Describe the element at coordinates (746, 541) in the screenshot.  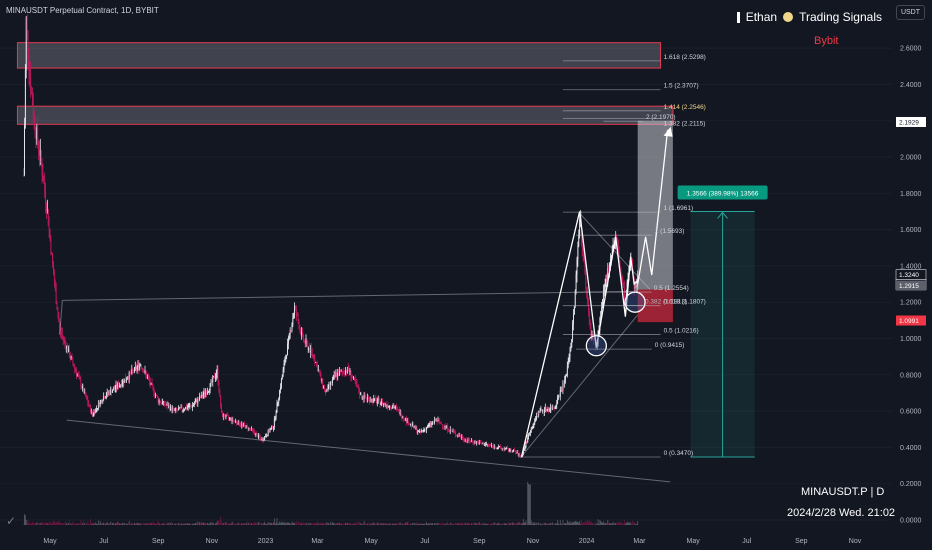
I see `x-tick-label: Jul` at that location.